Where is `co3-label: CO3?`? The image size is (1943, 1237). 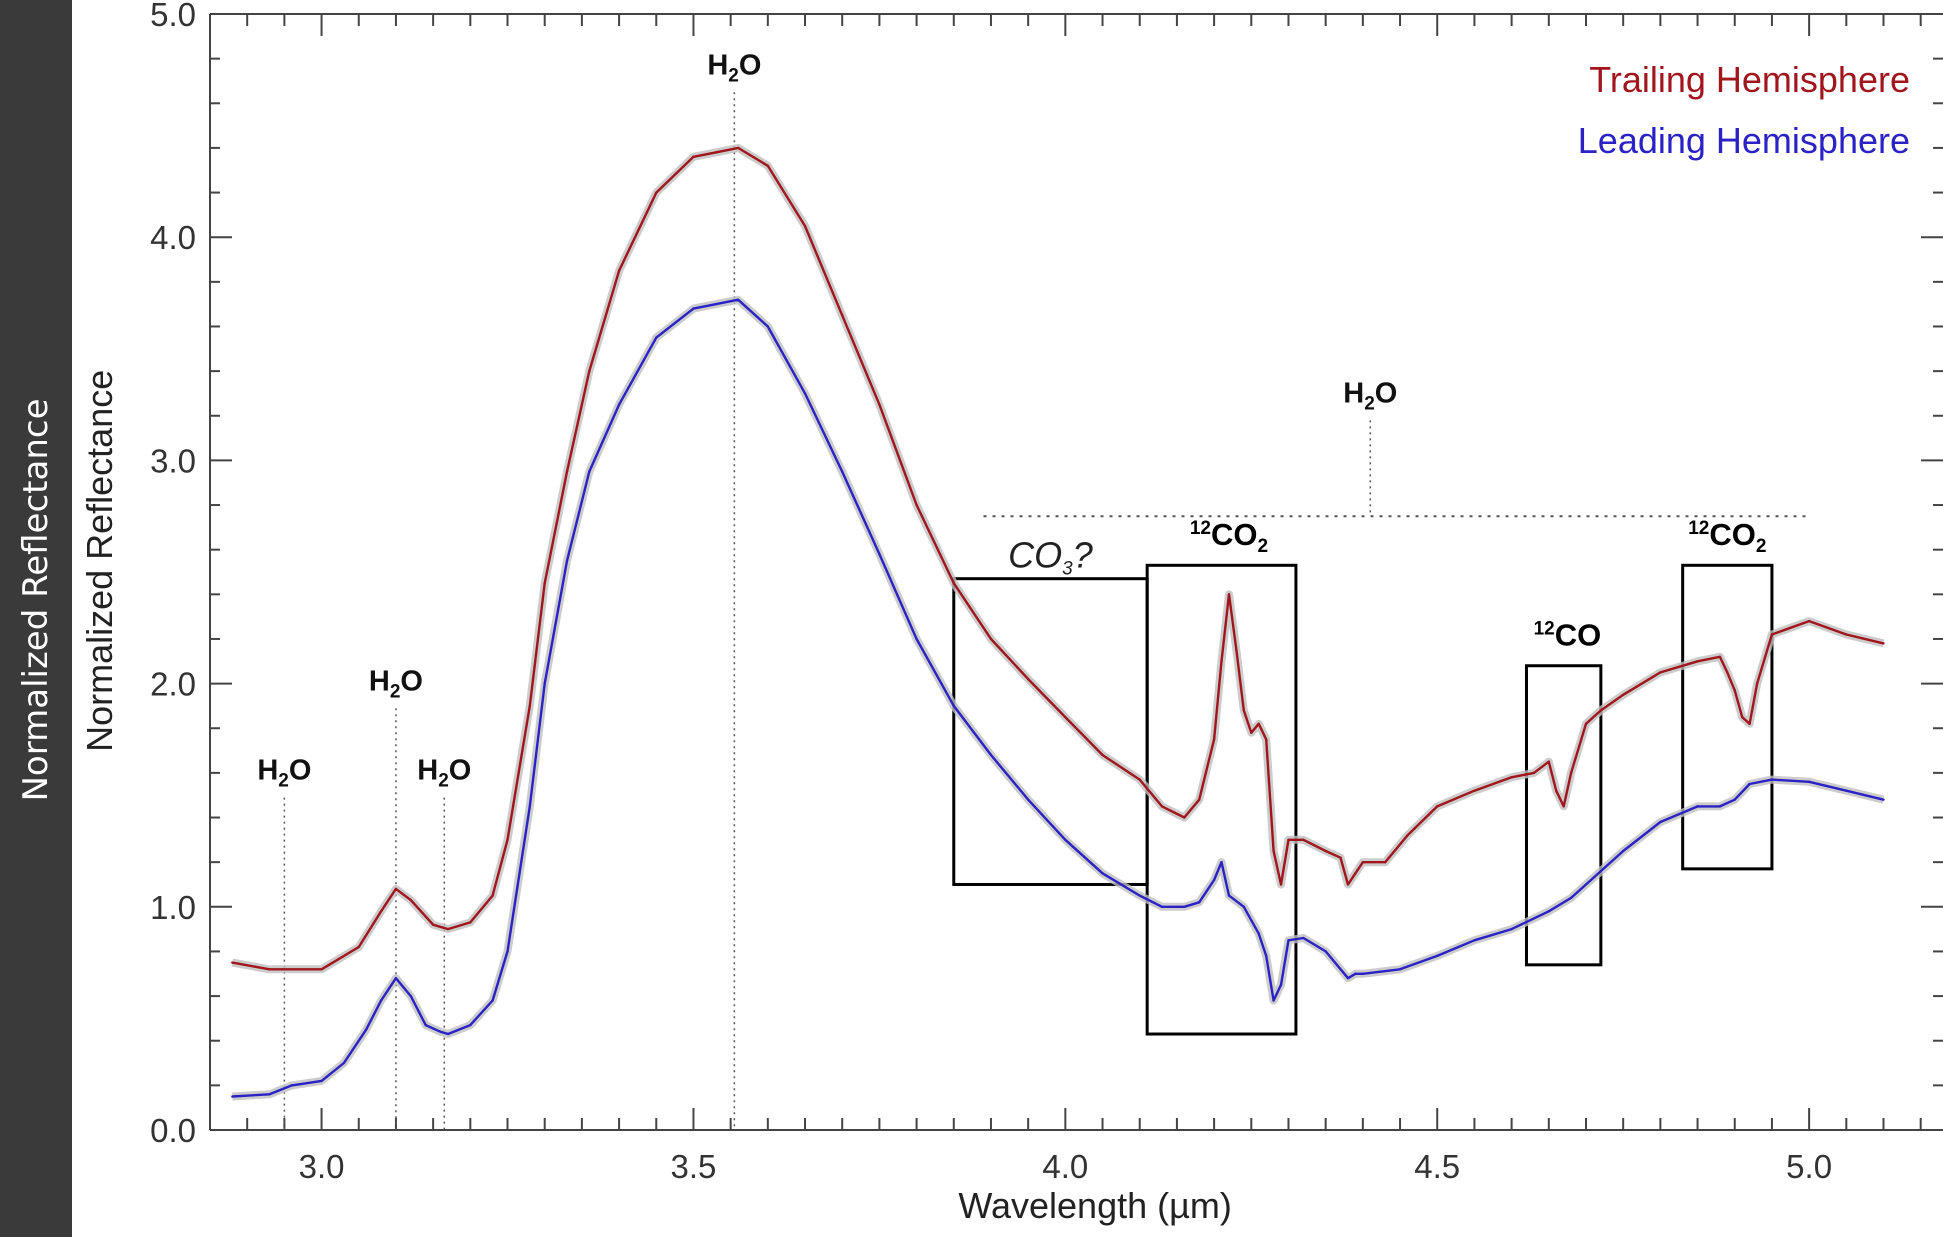
co3-label: CO3? is located at coordinates (1050, 557).